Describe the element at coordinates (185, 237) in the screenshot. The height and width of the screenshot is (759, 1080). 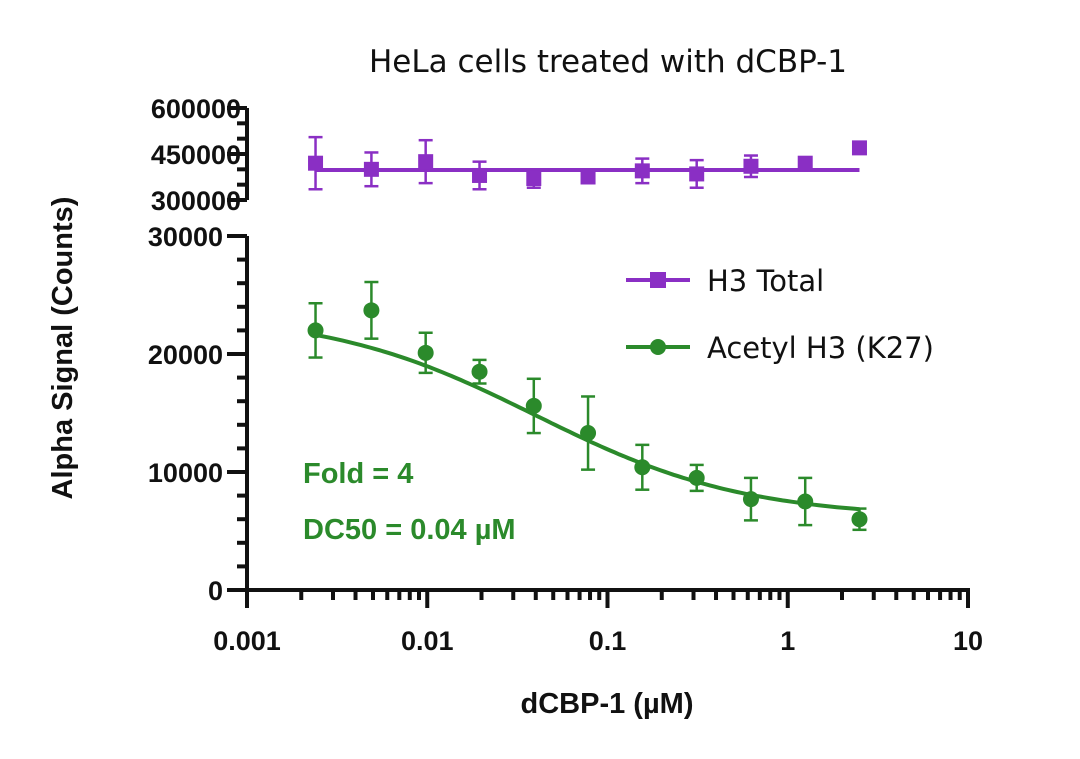
I see `y-tick-label: 30000` at that location.